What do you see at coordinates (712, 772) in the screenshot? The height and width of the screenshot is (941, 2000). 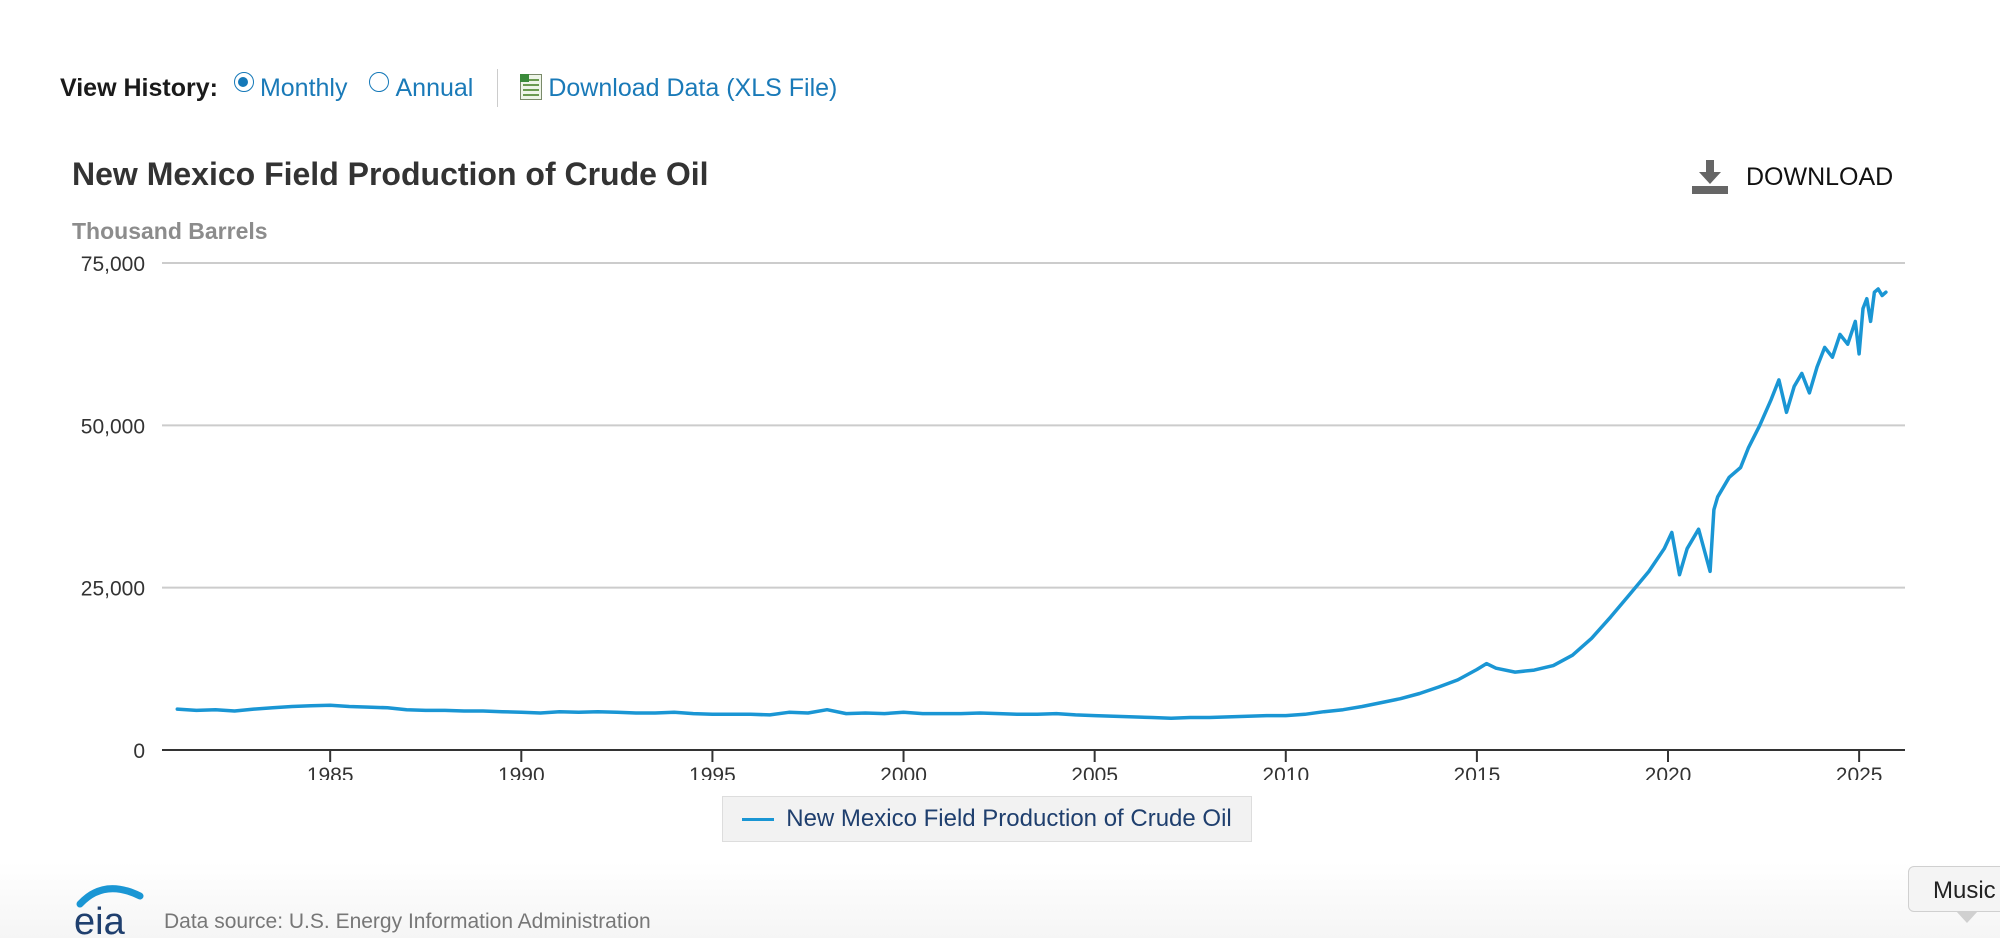 I see `x-tick-label: 1995` at bounding box center [712, 772].